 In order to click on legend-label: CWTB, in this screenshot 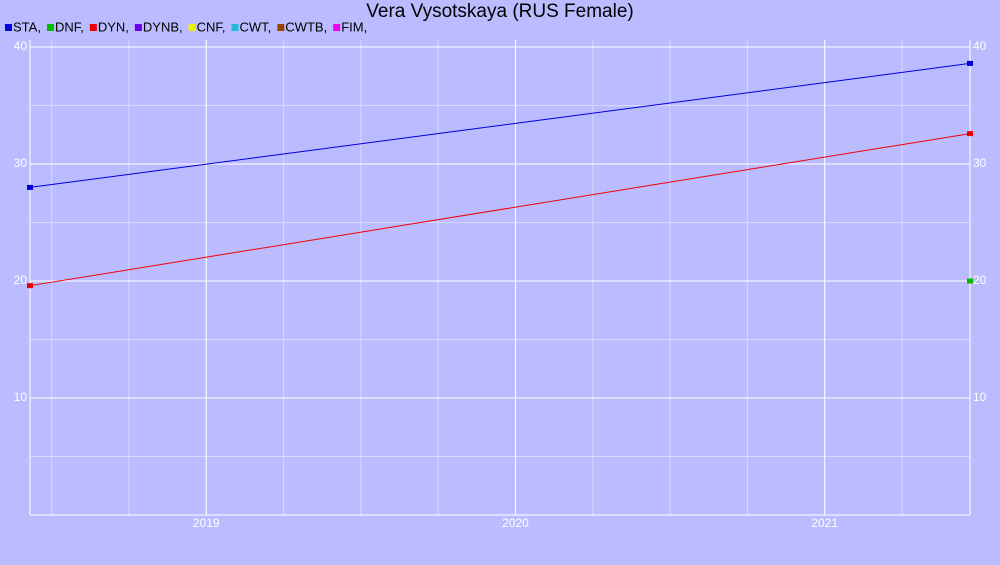, I will do `click(306, 26)`.